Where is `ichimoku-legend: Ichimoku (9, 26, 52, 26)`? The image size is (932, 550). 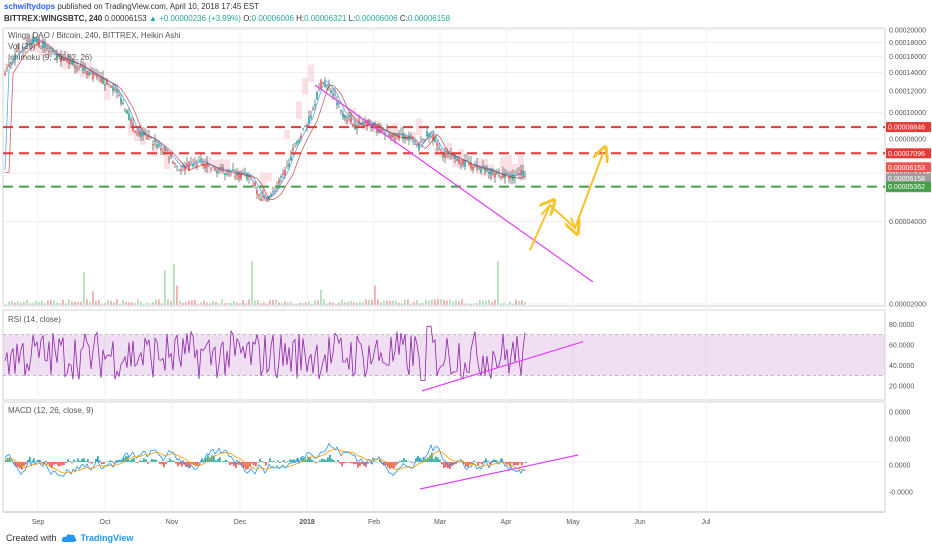 ichimoku-legend: Ichimoku (9, 26, 52, 26) is located at coordinates (50, 57).